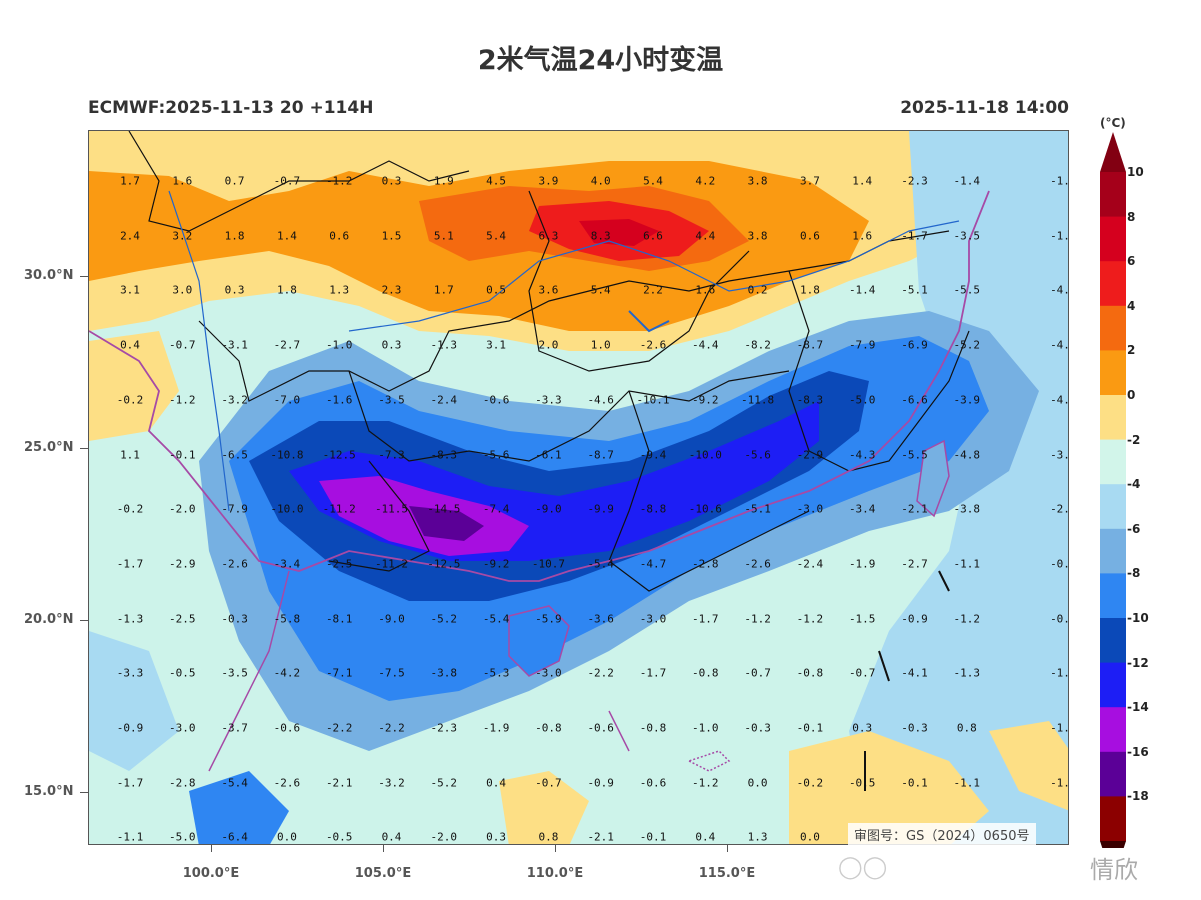 The width and height of the screenshot is (1201, 900). What do you see at coordinates (862, 509) in the screenshot?
I see `grid-value: -3.4` at bounding box center [862, 509].